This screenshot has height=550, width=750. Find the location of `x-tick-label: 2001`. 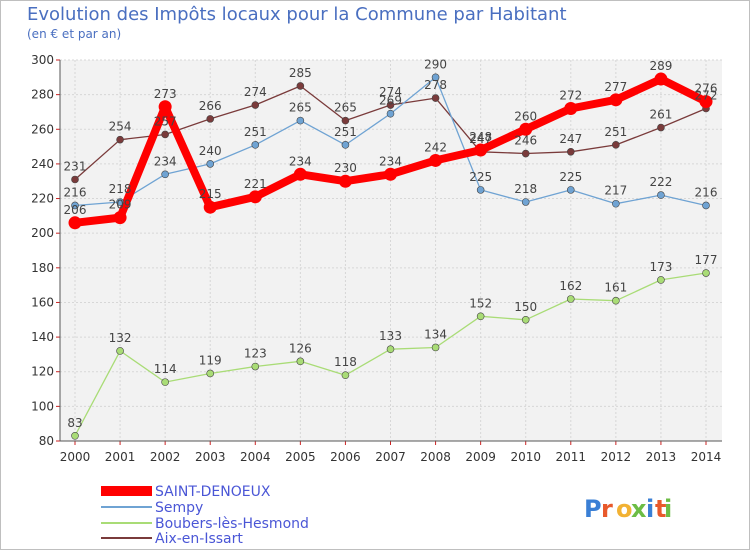

x-tick-label: 2001 is located at coordinates (120, 457).